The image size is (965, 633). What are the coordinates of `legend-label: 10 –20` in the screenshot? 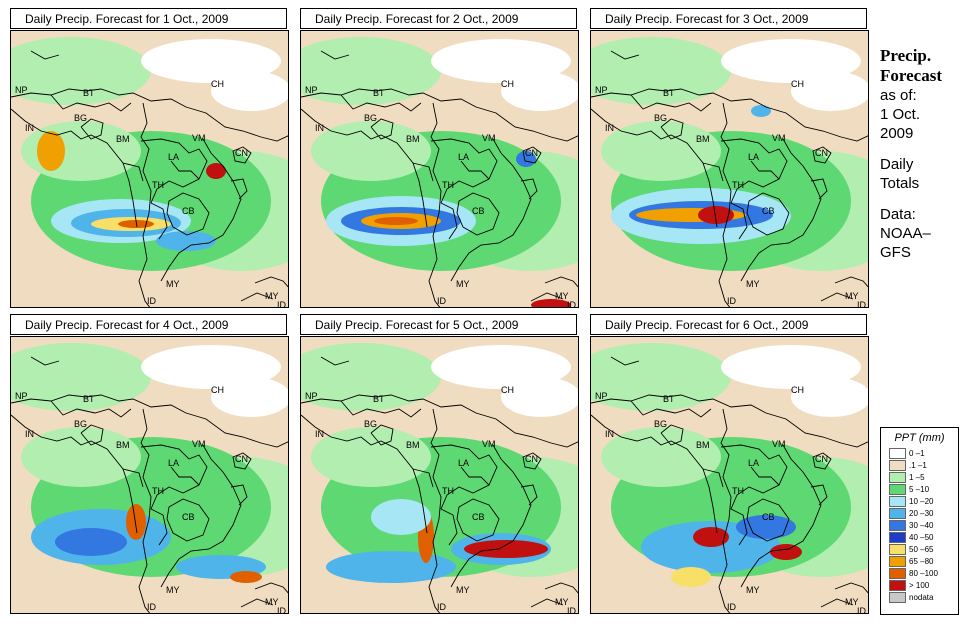 It's located at (921, 501).